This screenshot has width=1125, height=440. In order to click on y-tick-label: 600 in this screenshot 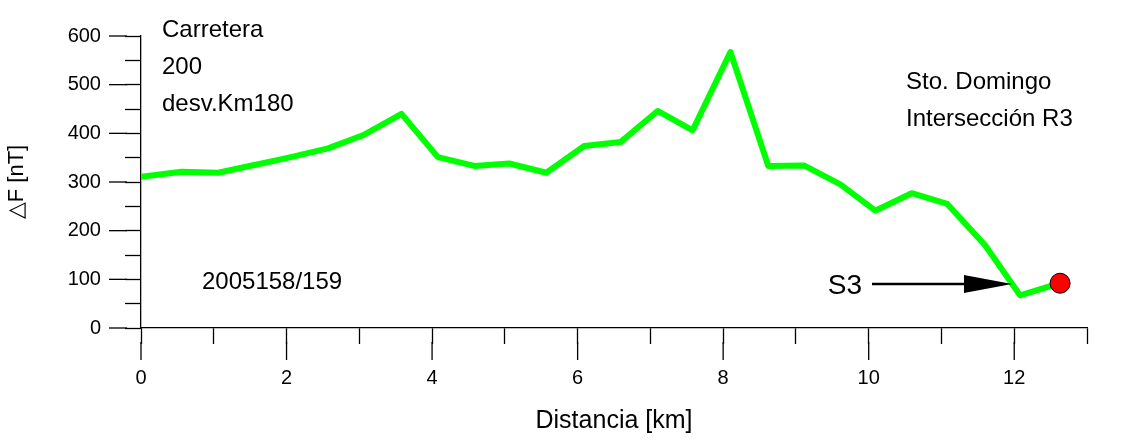, I will do `click(84, 34)`.